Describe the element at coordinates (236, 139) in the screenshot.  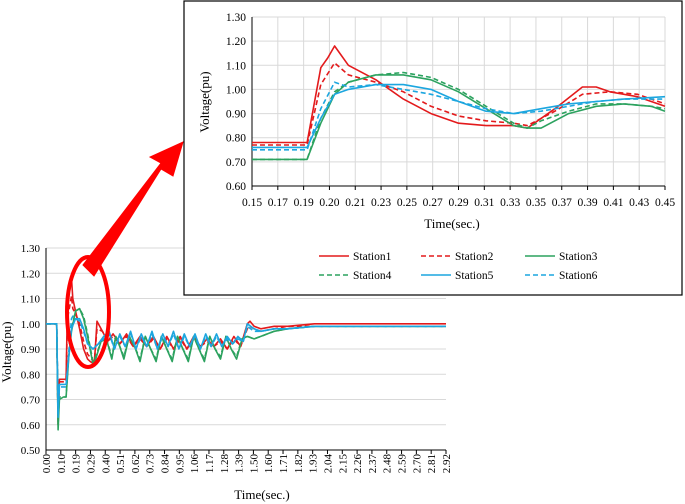
I see `inset-y-tick-label: 0.80` at that location.